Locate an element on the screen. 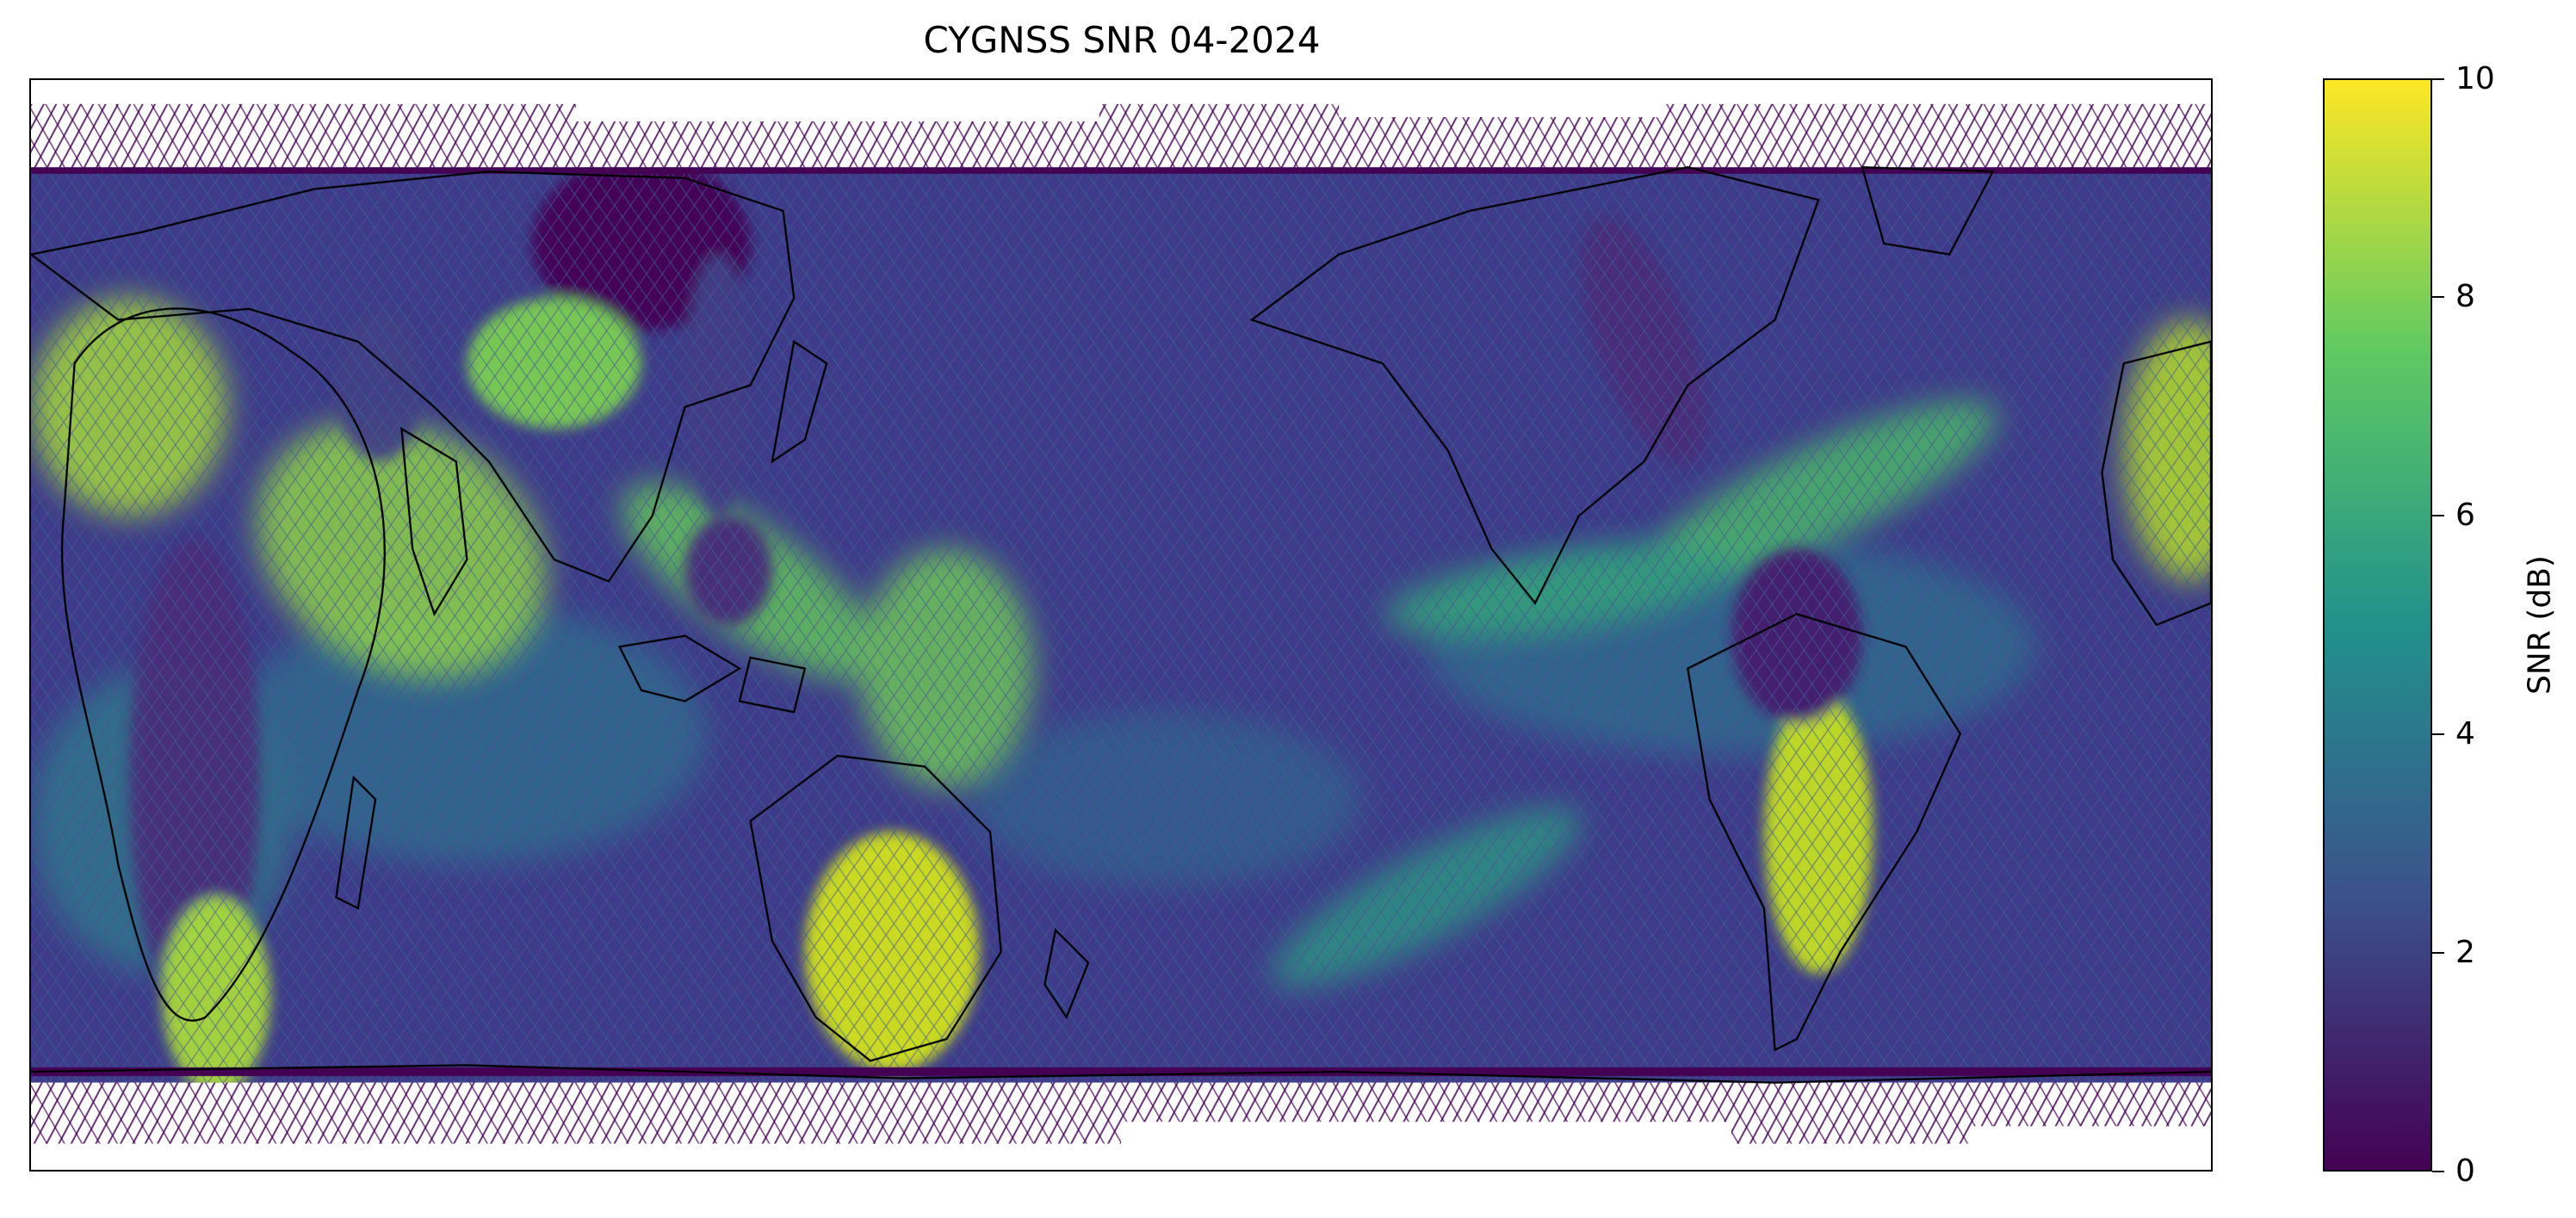 This screenshot has width=2576, height=1218. coastline-new-zealand is located at coordinates (1066, 974).